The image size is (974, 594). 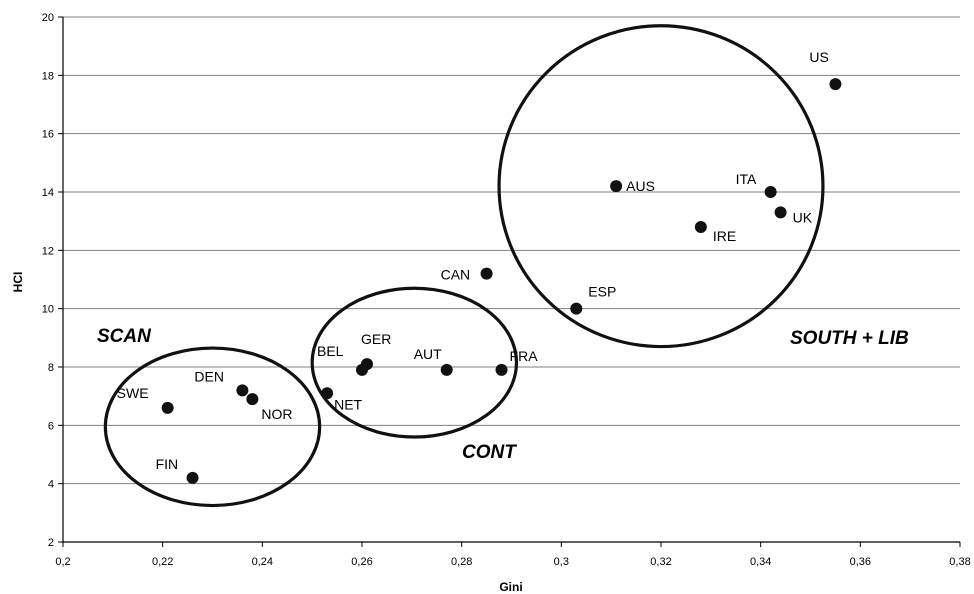 What do you see at coordinates (724, 236) in the screenshot?
I see `point-label-ire: IRE` at bounding box center [724, 236].